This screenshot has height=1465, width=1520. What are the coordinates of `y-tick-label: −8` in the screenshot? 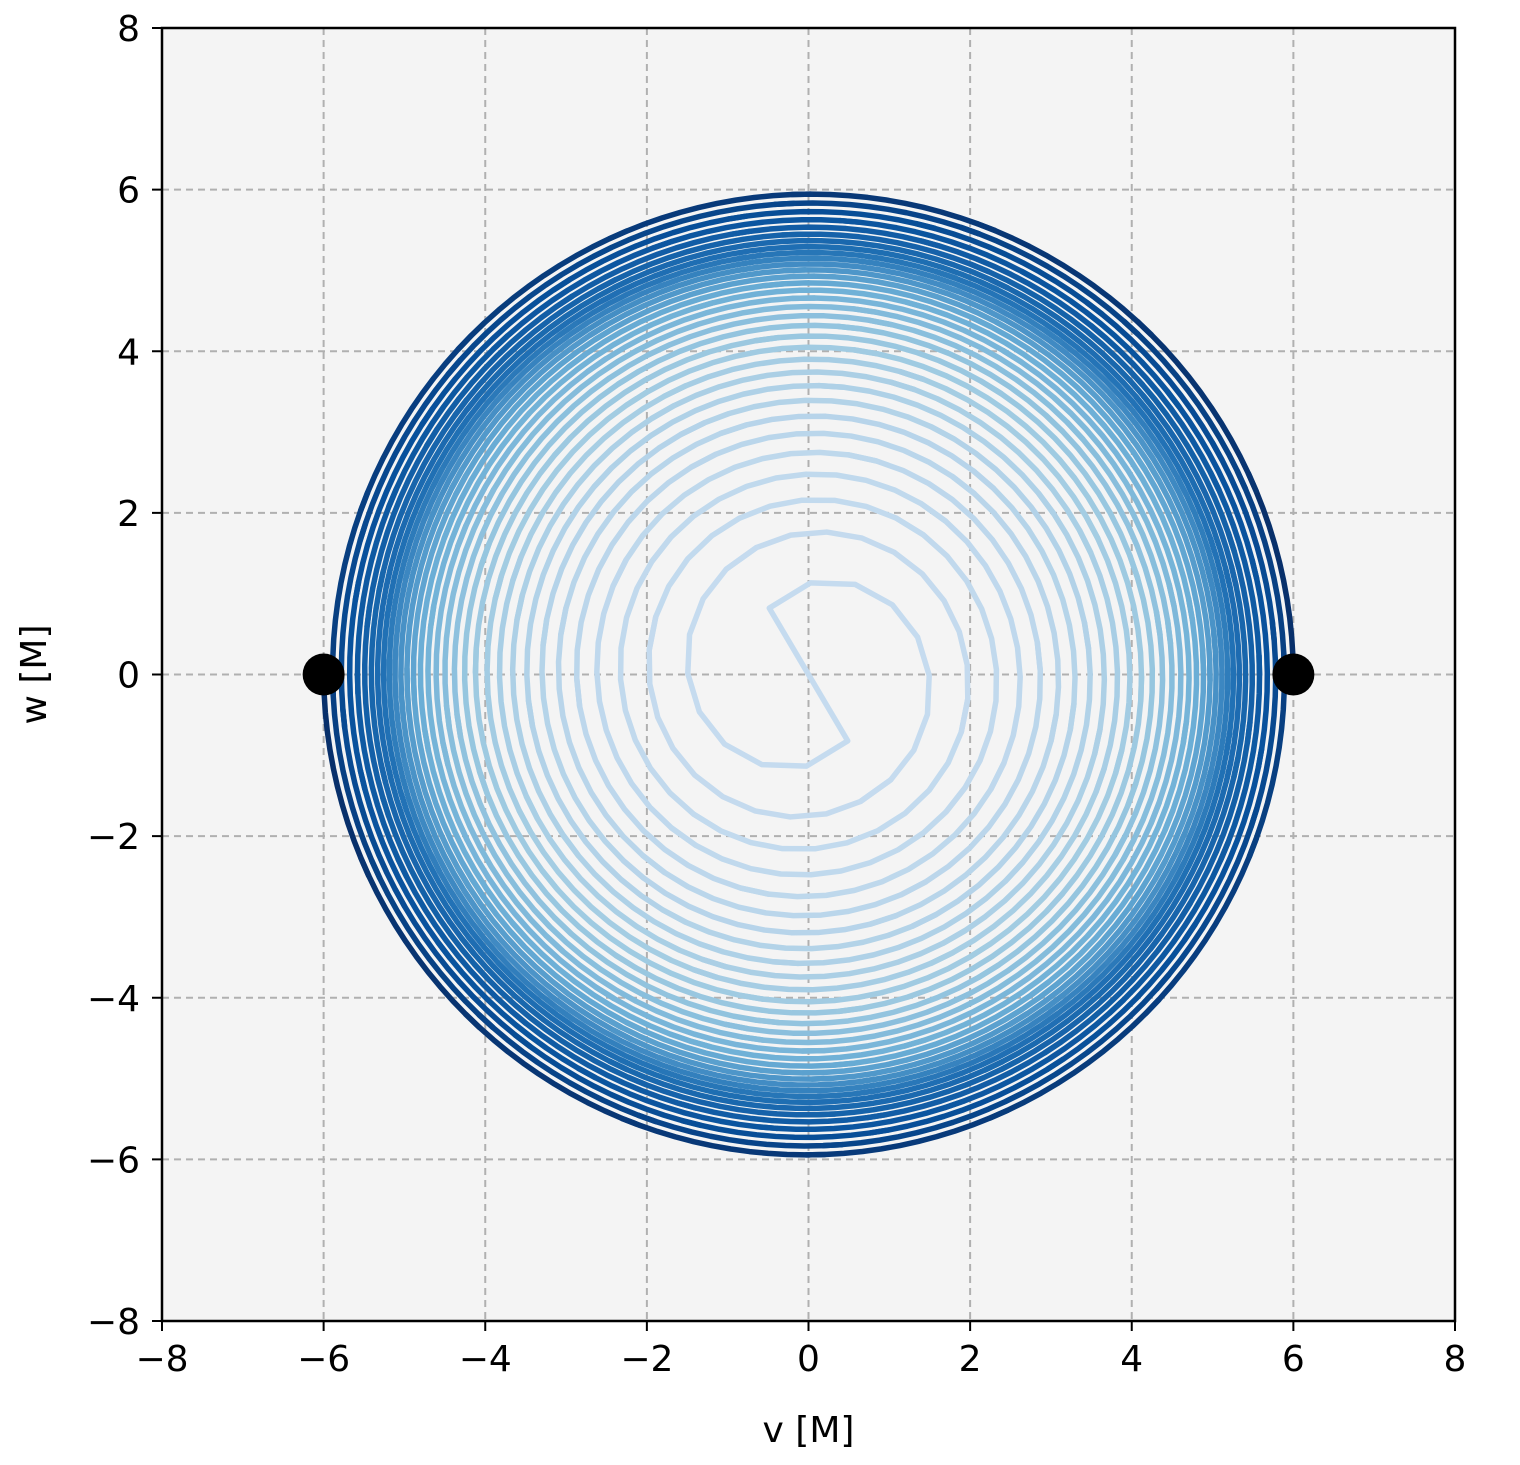 It's located at (113, 1322).